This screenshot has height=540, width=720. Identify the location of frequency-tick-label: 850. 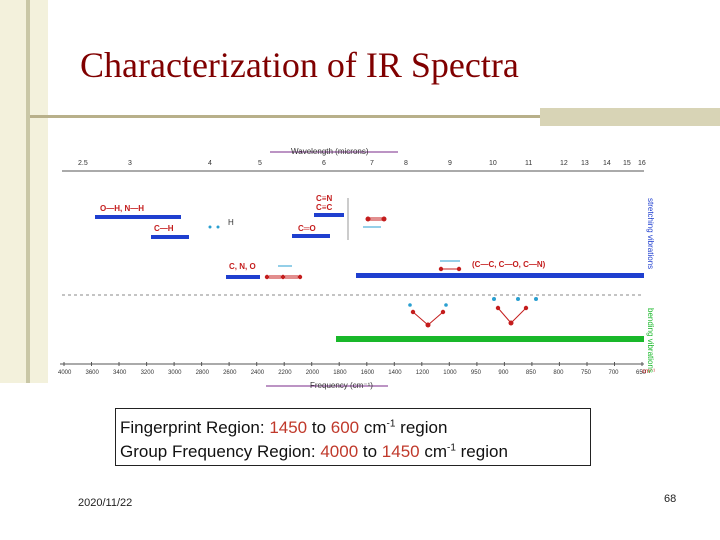
(531, 373).